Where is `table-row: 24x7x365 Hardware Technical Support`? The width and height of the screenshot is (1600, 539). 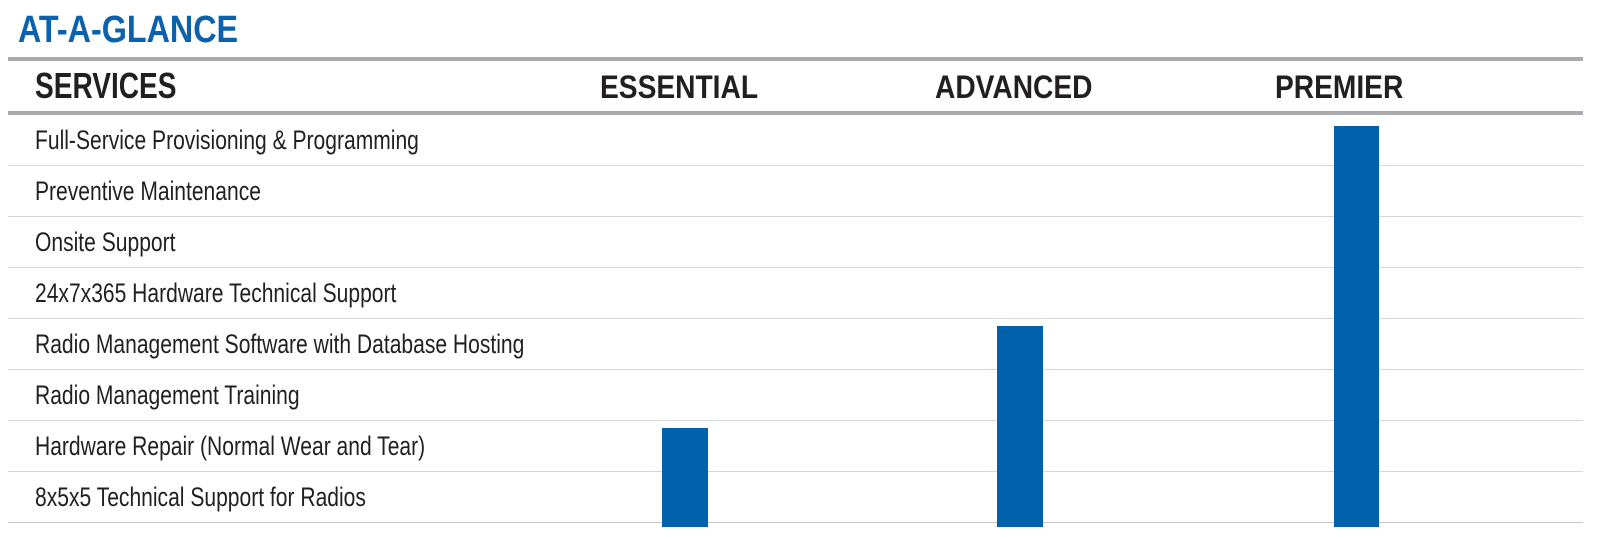 table-row: 24x7x365 Hardware Technical Support is located at coordinates (795, 293).